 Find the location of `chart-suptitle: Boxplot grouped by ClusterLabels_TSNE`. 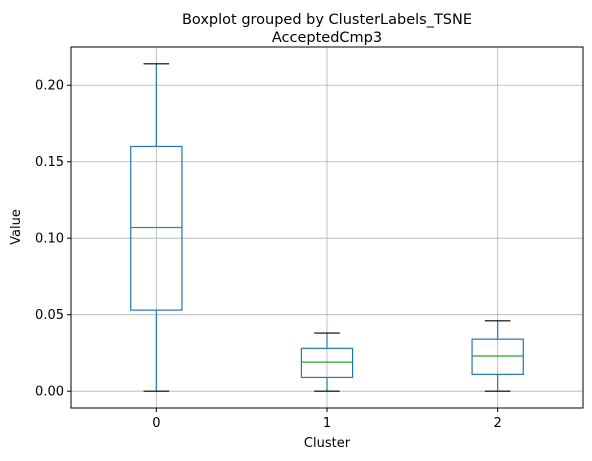

chart-suptitle: Boxplot grouped by ClusterLabels_TSNE is located at coordinates (327, 20).